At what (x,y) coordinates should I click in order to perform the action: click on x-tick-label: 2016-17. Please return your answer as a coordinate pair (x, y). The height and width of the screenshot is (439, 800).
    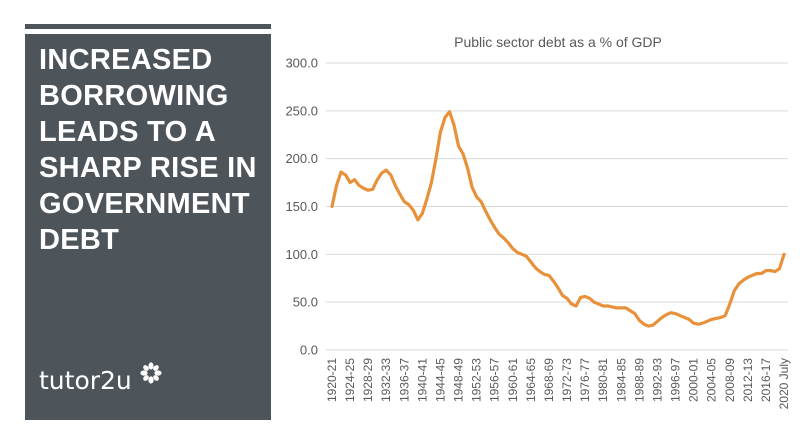
    Looking at the image, I should click on (766, 380).